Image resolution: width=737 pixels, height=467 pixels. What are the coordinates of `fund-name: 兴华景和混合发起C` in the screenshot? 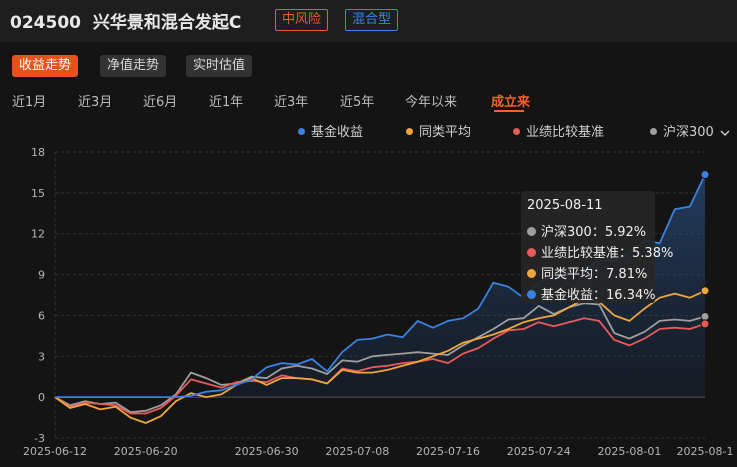 It's located at (167, 23).